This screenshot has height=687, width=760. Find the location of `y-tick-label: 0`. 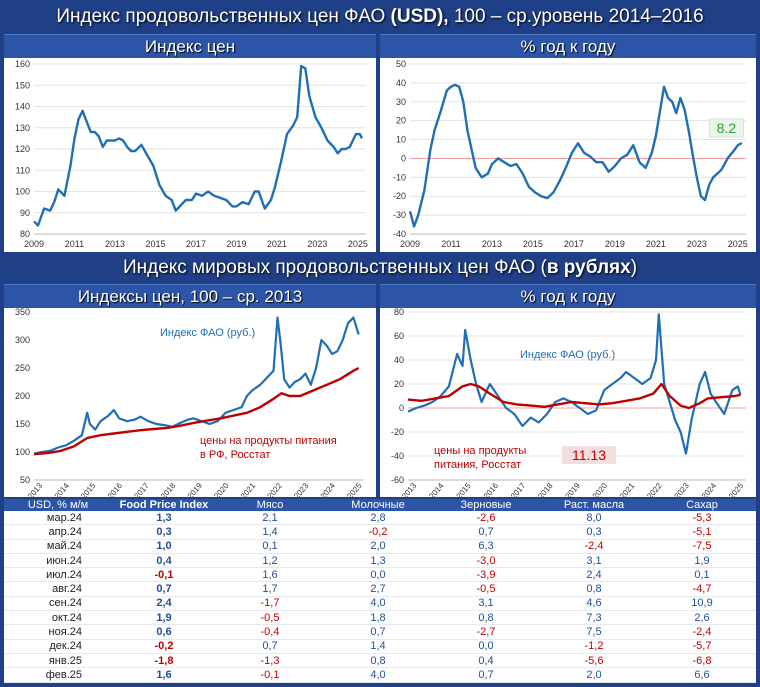

y-tick-label: 0 is located at coordinates (401, 408).